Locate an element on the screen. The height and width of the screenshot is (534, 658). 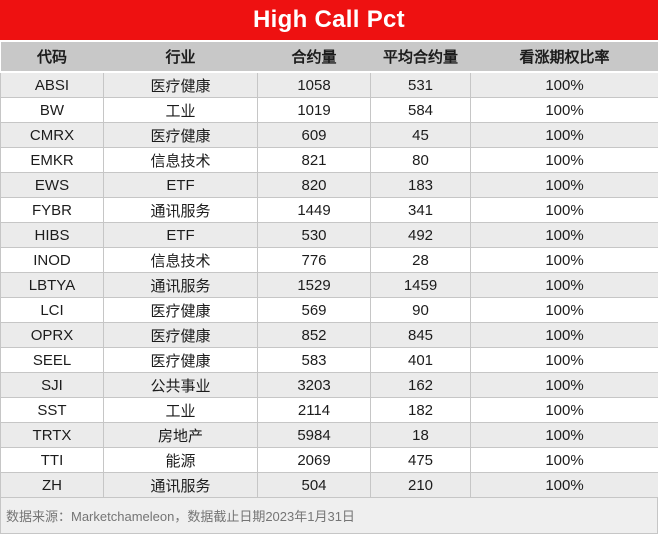
table-header: 代码 行业 合约量 平均合约量 看涨期权比率 is located at coordinates (329, 57).